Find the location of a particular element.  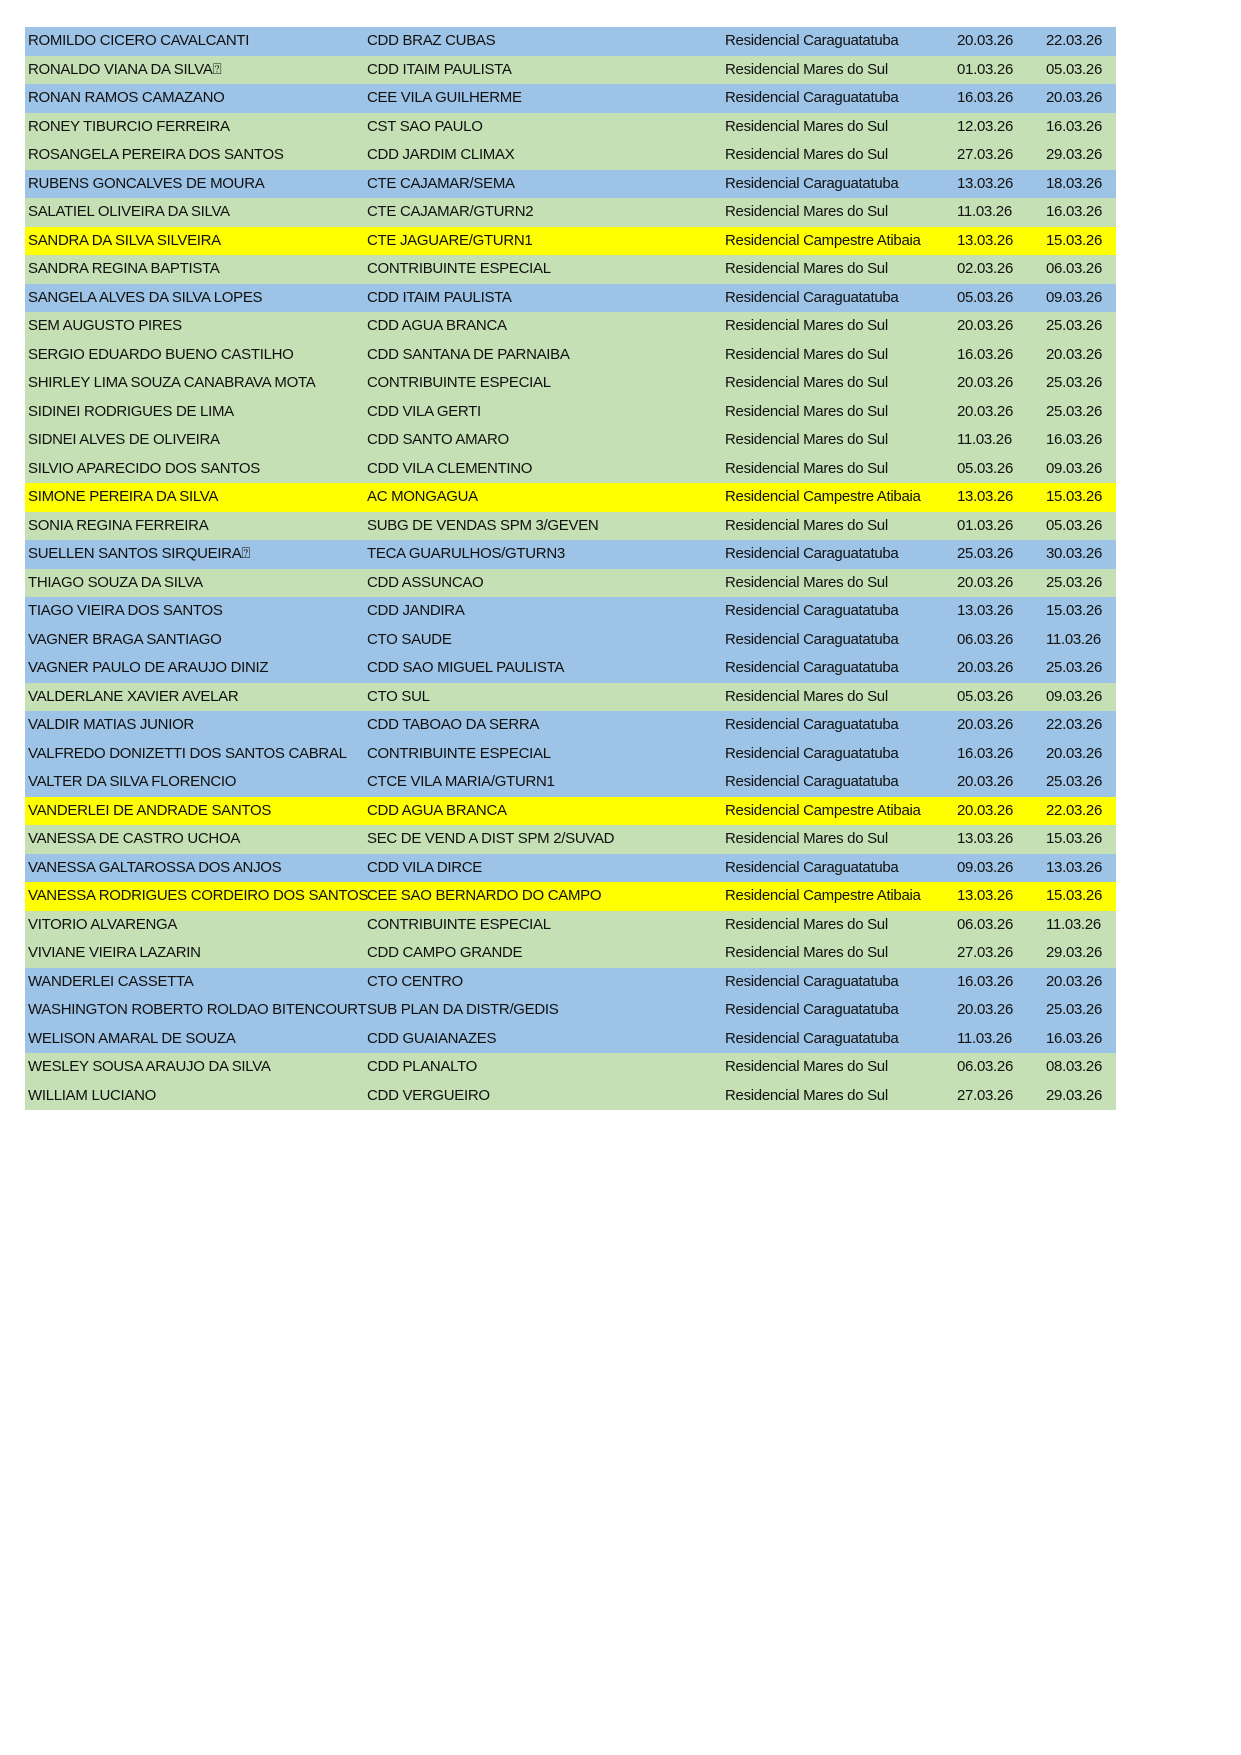

unit-cell: CDD SANTANA DE PARNAIBA is located at coordinates (468, 354).